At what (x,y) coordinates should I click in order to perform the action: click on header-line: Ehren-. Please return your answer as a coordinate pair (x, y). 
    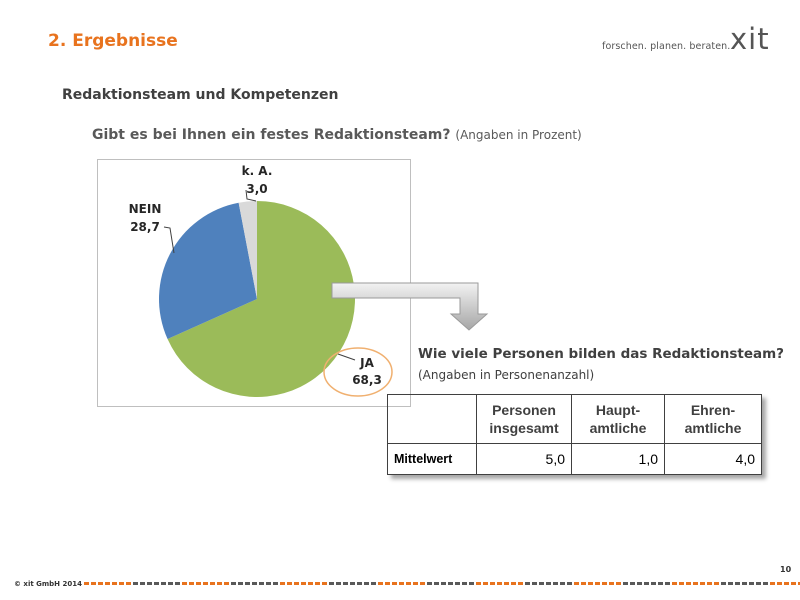
    Looking at the image, I should click on (713, 410).